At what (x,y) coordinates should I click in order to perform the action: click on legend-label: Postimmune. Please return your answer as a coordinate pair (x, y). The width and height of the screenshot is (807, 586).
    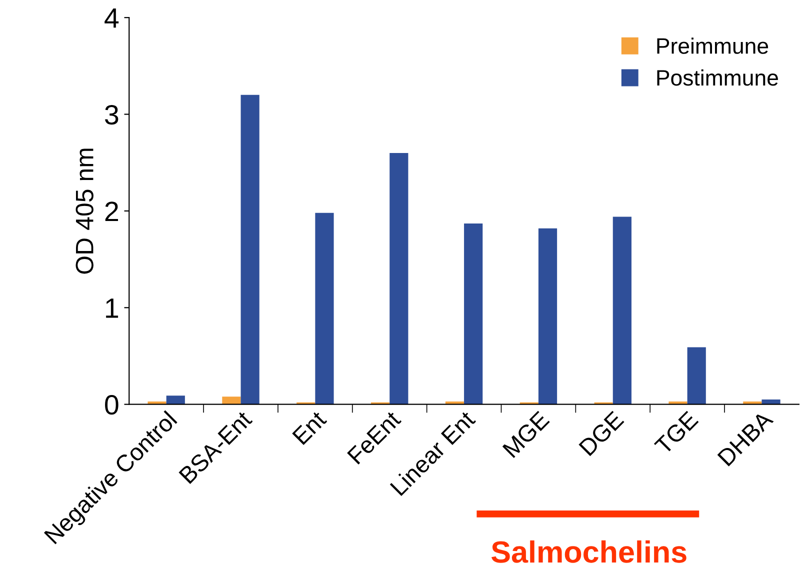
    Looking at the image, I should click on (717, 77).